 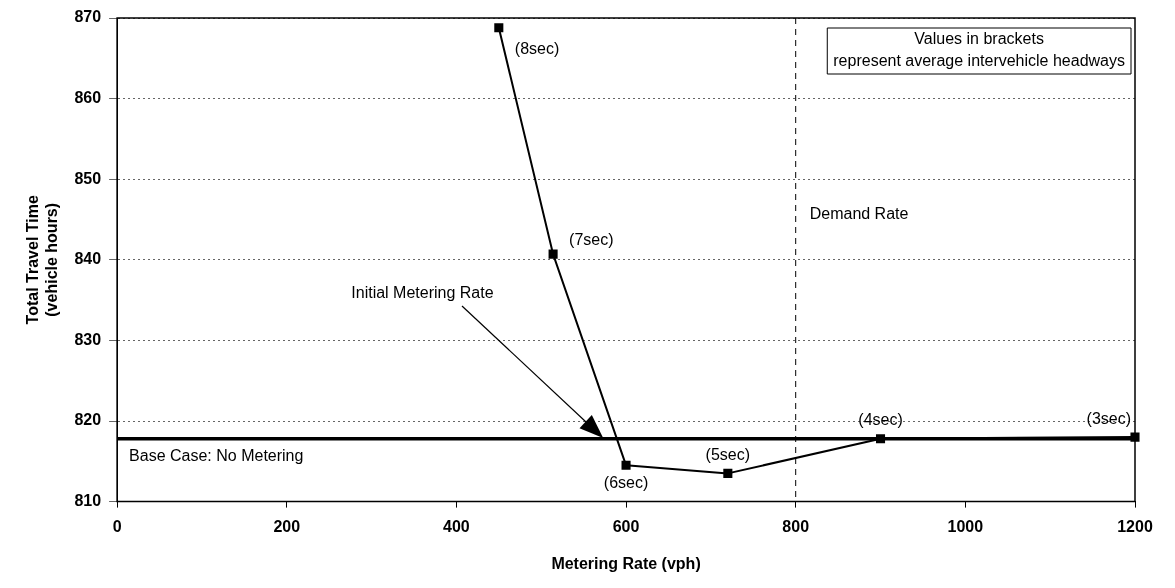 What do you see at coordinates (42, 260) in the screenshot?
I see `y-axis-title: Total Travel Time (vehicle hours)` at bounding box center [42, 260].